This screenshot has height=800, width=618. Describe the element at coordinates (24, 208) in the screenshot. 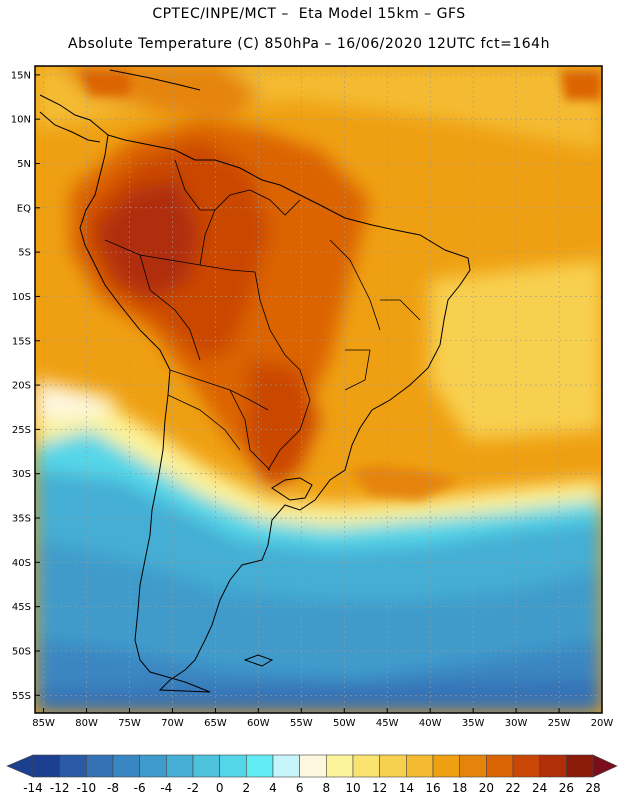

I see `lat-tick-label: EQ` at that location.